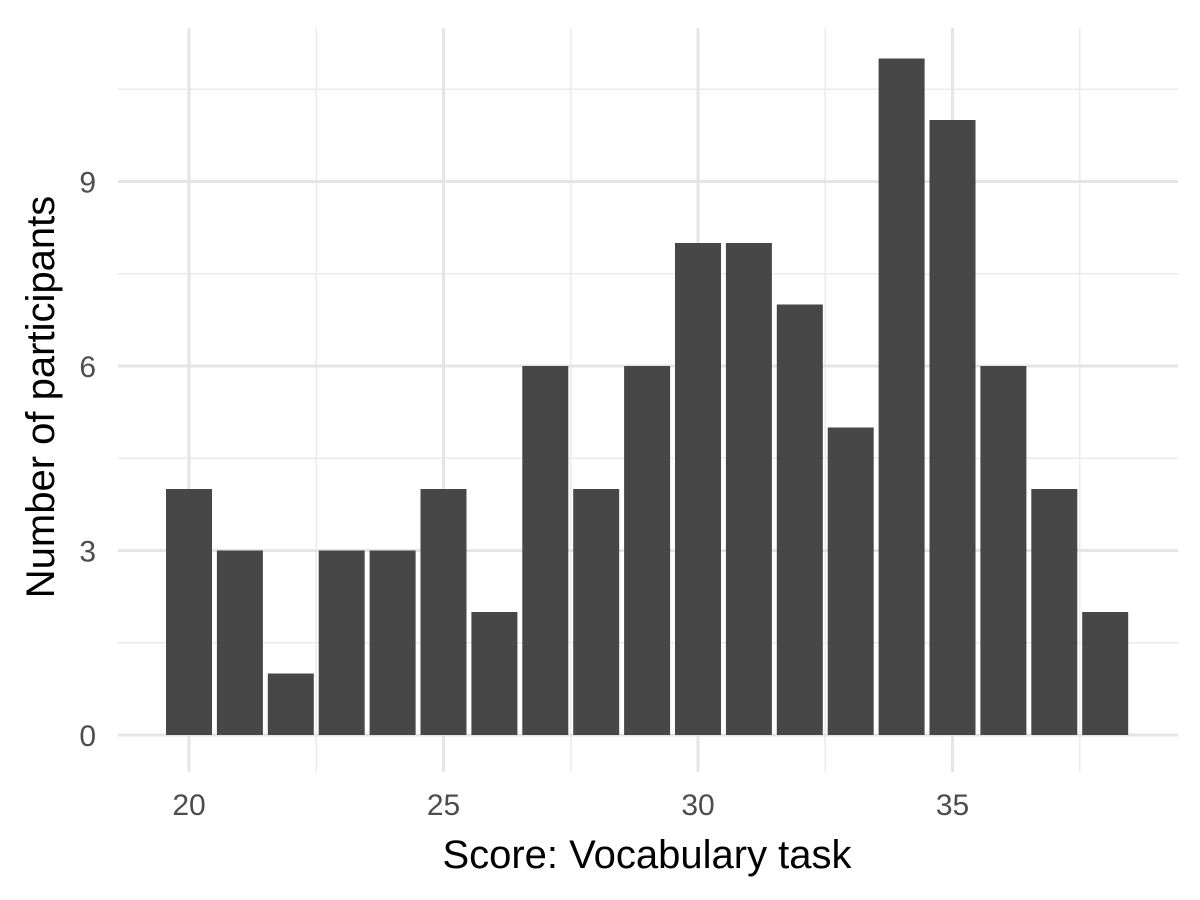  What do you see at coordinates (188, 805) in the screenshot?
I see `x-tick-label-20: 20` at bounding box center [188, 805].